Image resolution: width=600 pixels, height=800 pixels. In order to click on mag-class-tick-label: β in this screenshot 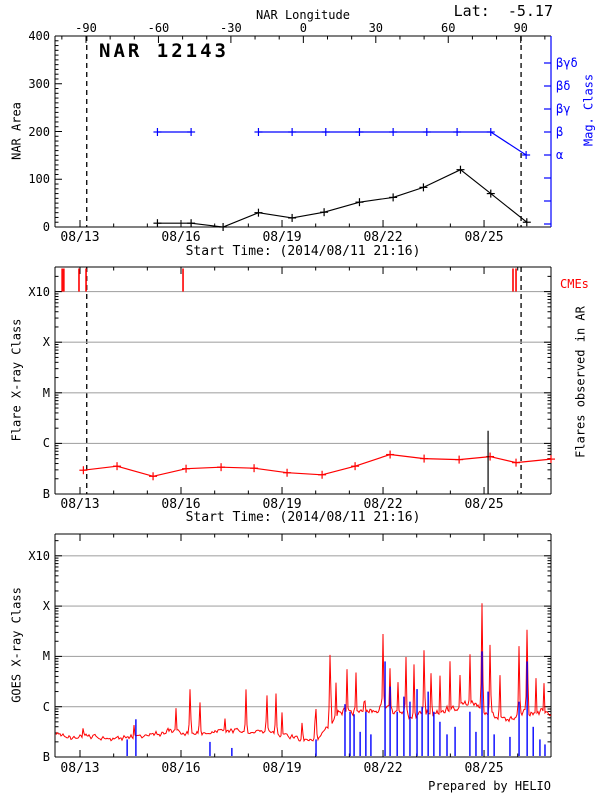, I will do `click(560, 132)`.